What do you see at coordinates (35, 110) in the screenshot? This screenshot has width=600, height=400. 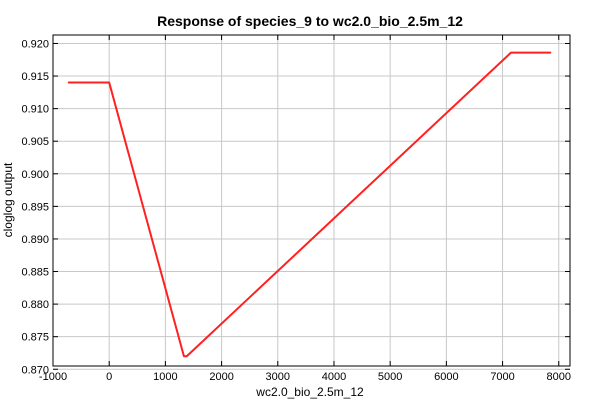 I see `y-tick-label: 0.910` at bounding box center [35, 110].